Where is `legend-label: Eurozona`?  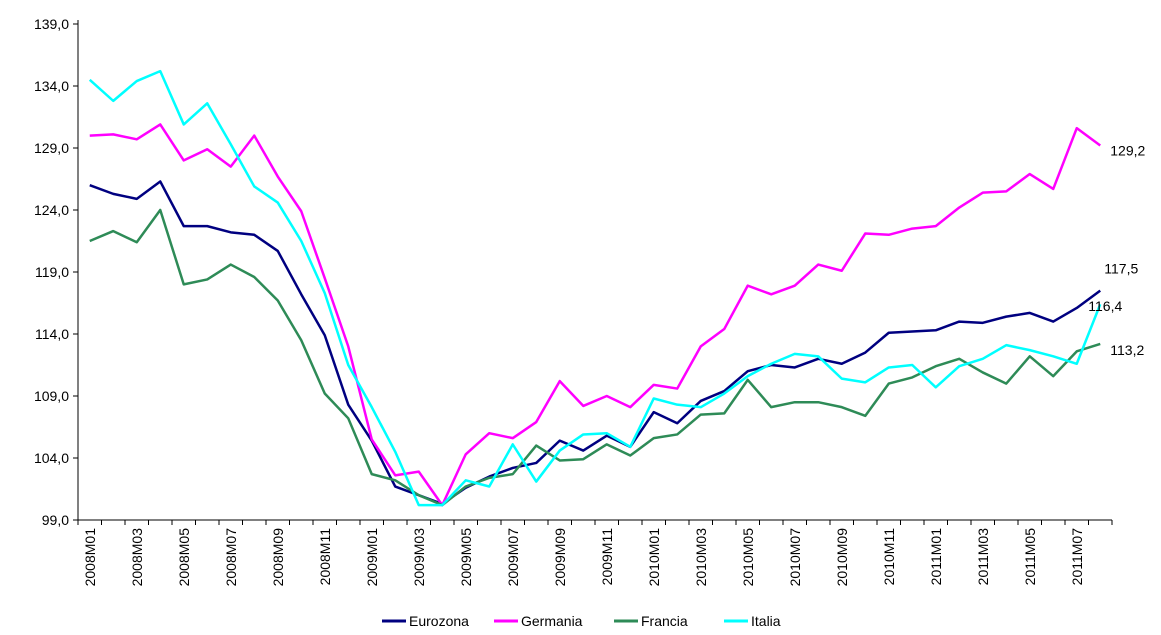 legend-label: Eurozona is located at coordinates (439, 621).